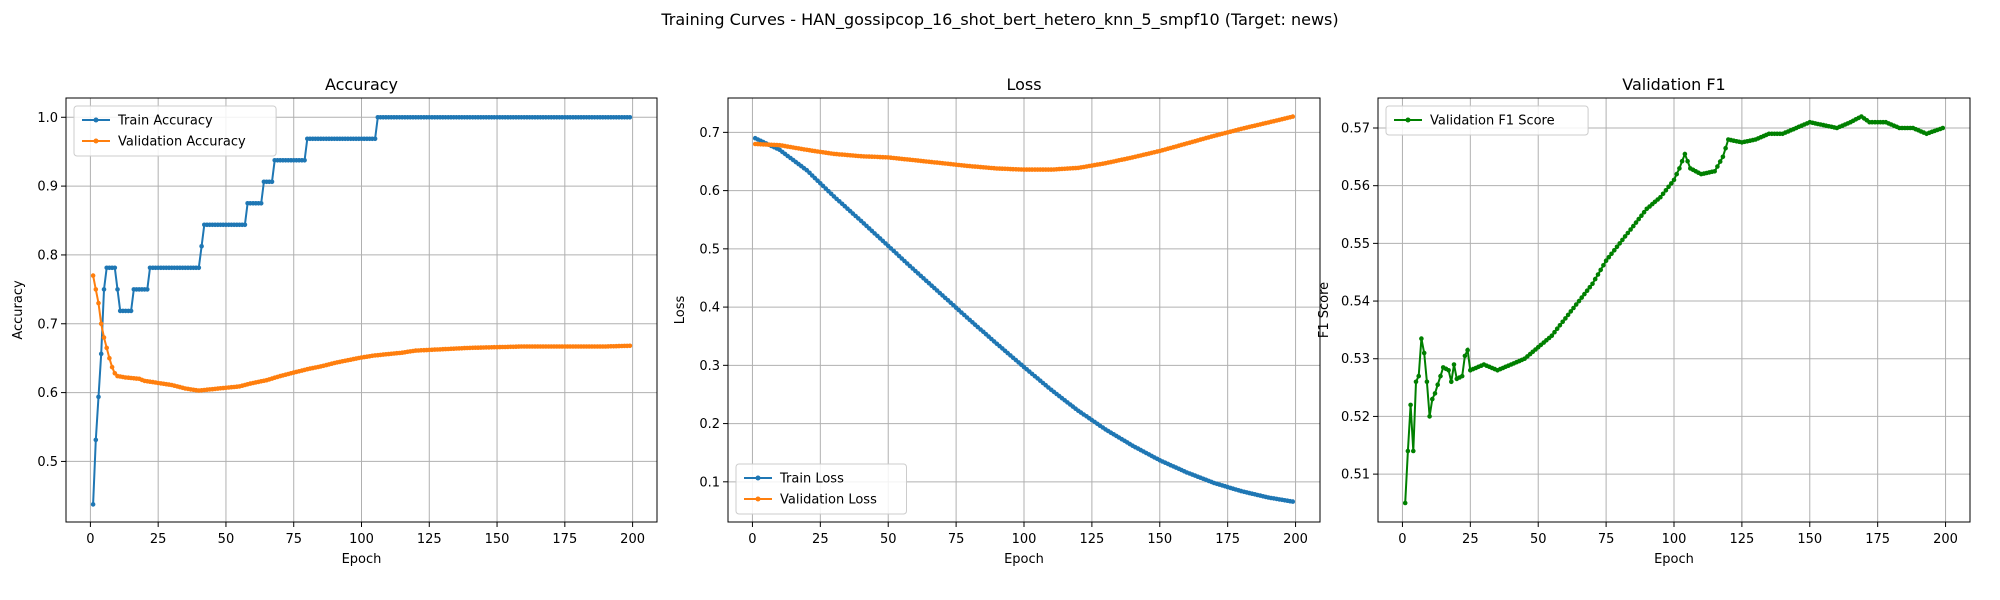  What do you see at coordinates (1355, 417) in the screenshot?
I see `y-tick-label: 0.52` at bounding box center [1355, 417].